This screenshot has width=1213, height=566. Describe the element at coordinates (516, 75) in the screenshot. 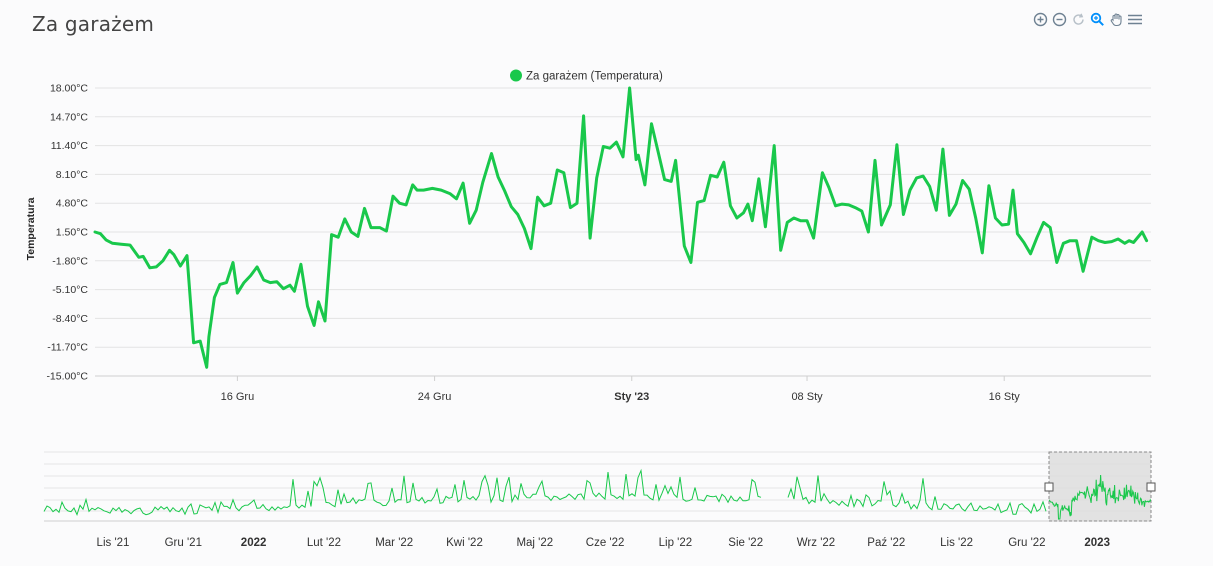

I see `legend-marker` at that location.